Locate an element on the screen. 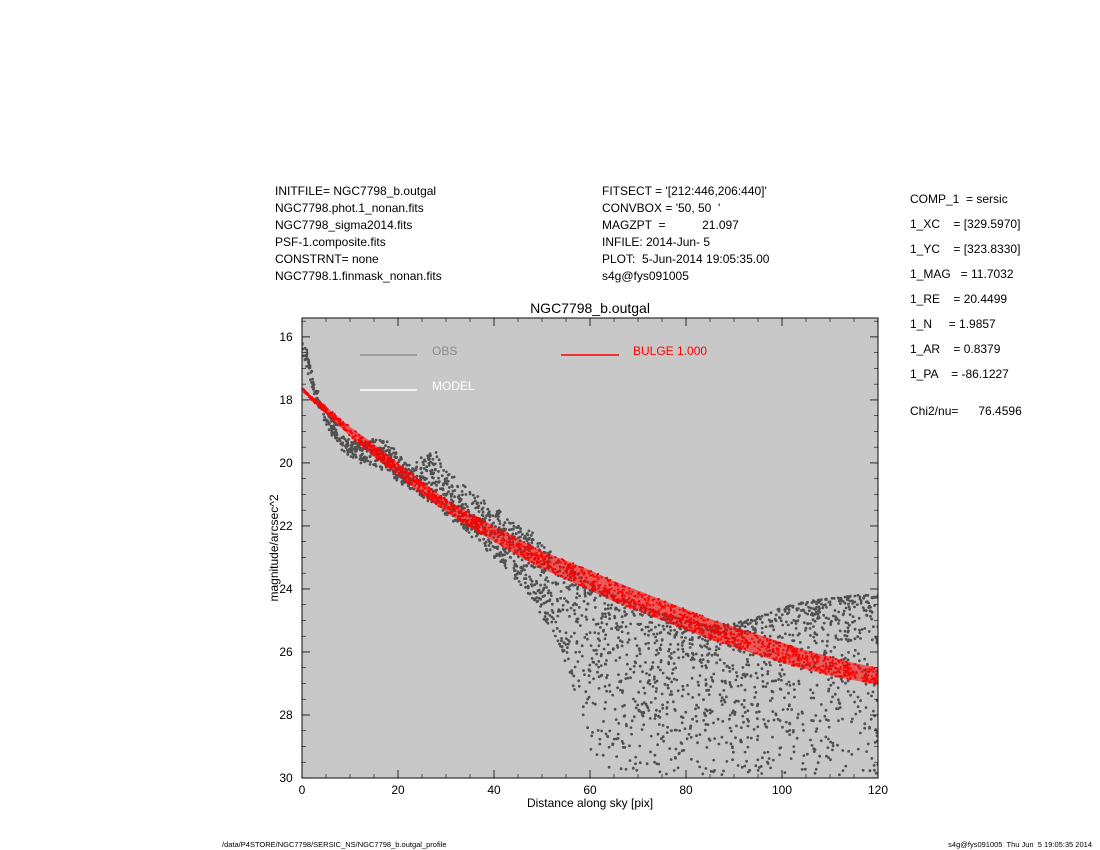 The image size is (1100, 850). x-axis-label: Distance along sky [pix] is located at coordinates (590, 803).